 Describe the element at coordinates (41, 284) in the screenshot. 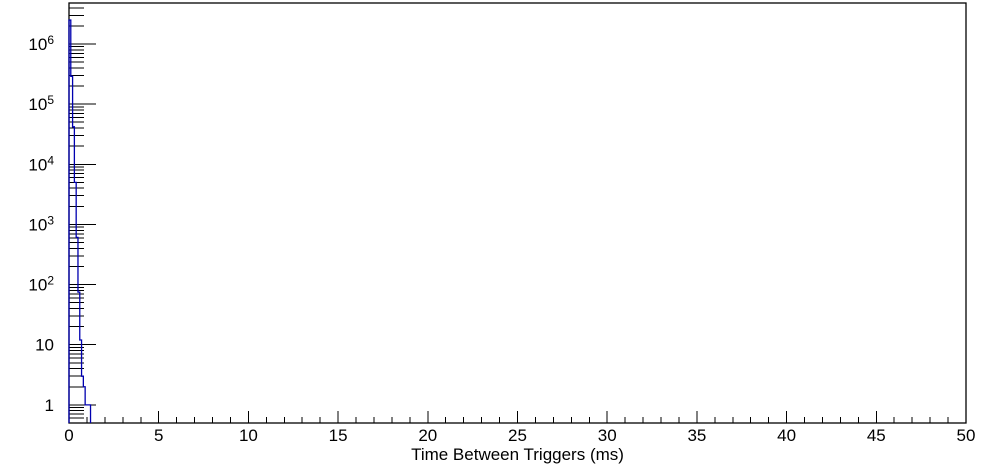

I see `y-axis-tick-label: 10²` at that location.